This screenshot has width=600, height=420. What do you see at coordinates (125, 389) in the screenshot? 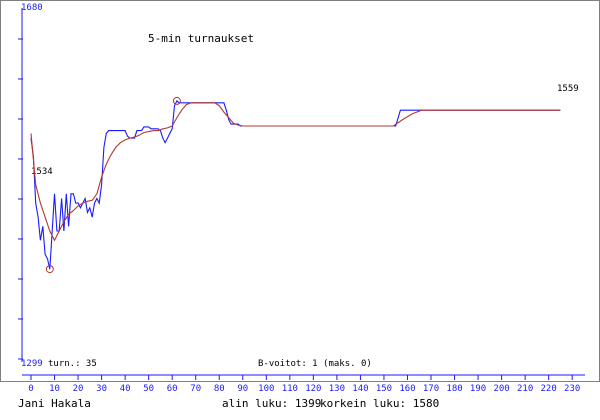
I see `x-tick-label: 40` at bounding box center [125, 389].